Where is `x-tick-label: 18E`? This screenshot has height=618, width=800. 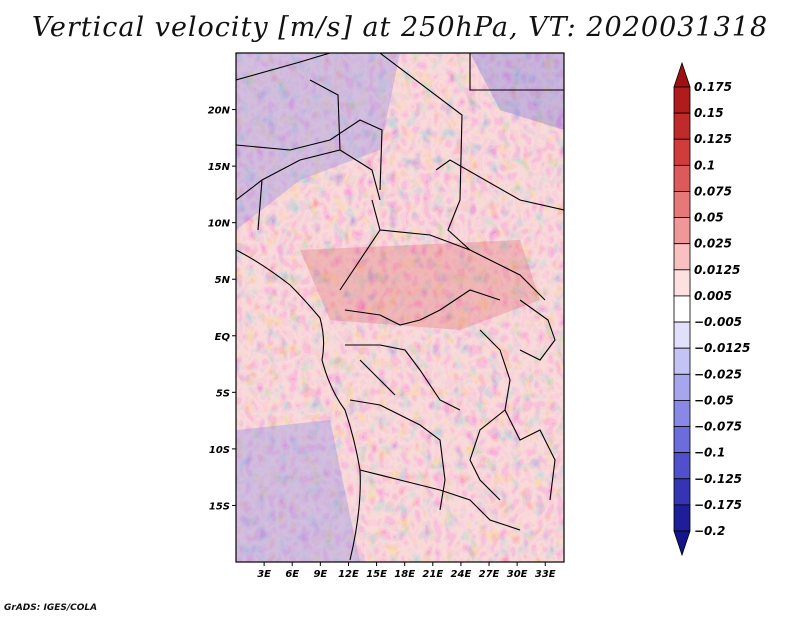
x-tick-label: 18E is located at coordinates (404, 574).